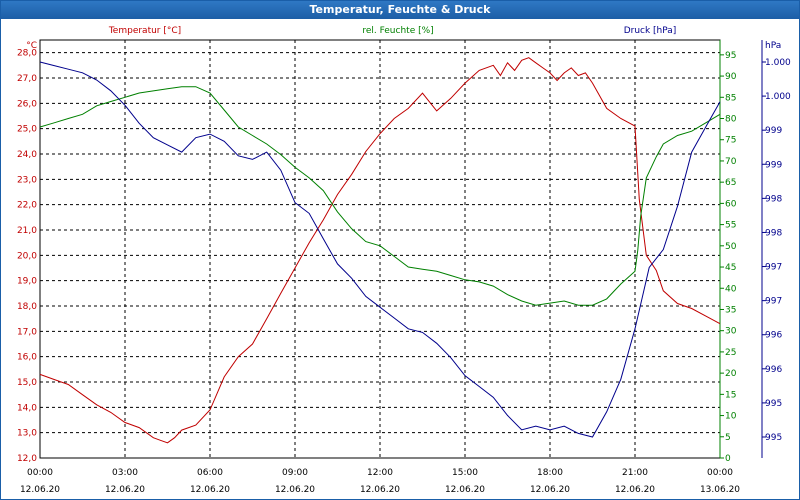 The width and height of the screenshot is (800, 500). I want to click on temperature-axis-title: Temperatur [°C], so click(144, 31).